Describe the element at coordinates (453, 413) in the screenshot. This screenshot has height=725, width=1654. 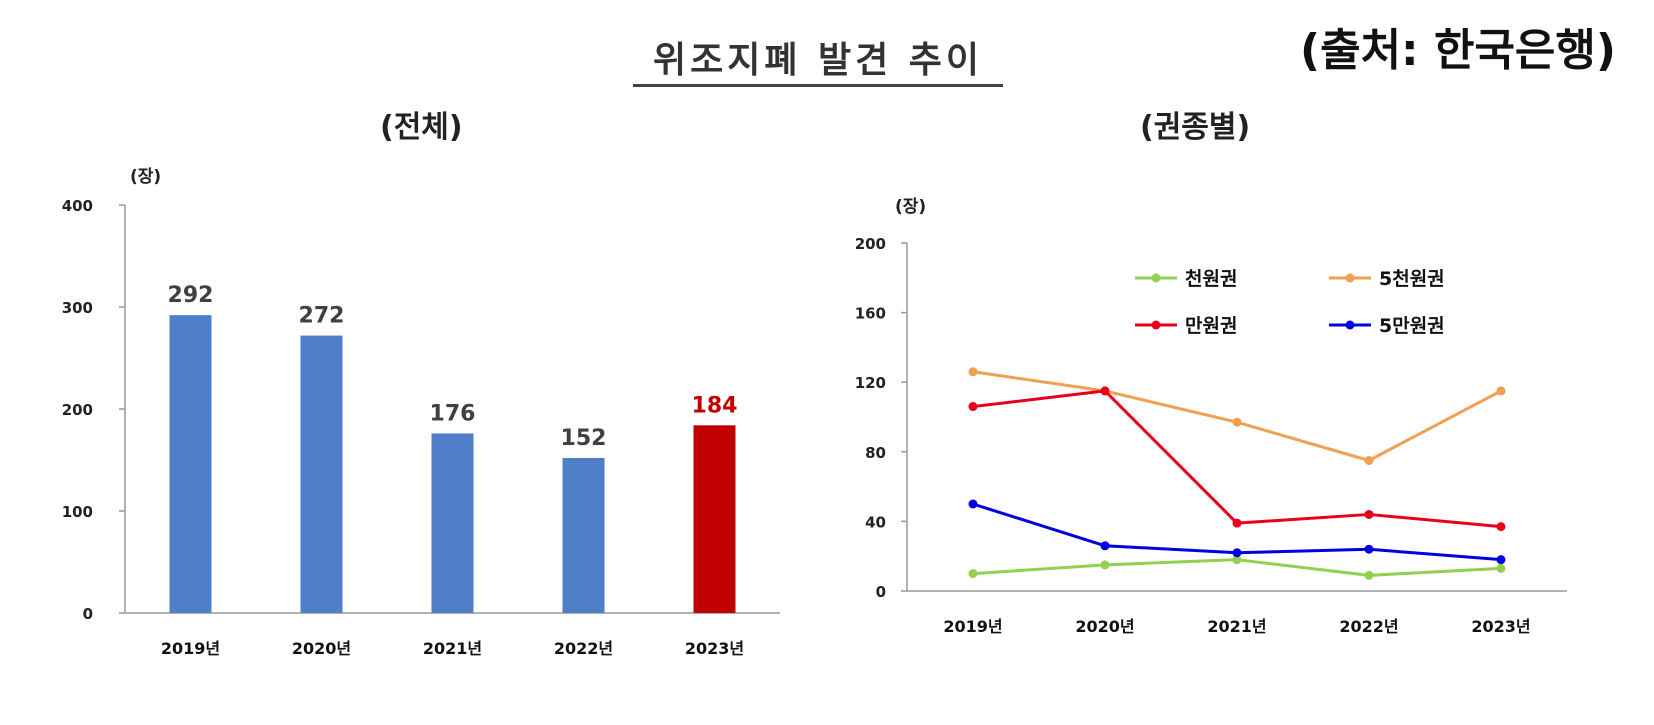
I see `bar-value-label: 176` at that location.